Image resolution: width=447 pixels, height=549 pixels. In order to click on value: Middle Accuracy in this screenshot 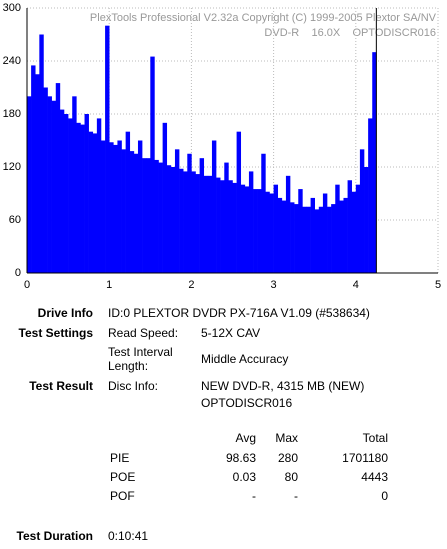, I will do `click(245, 359)`.